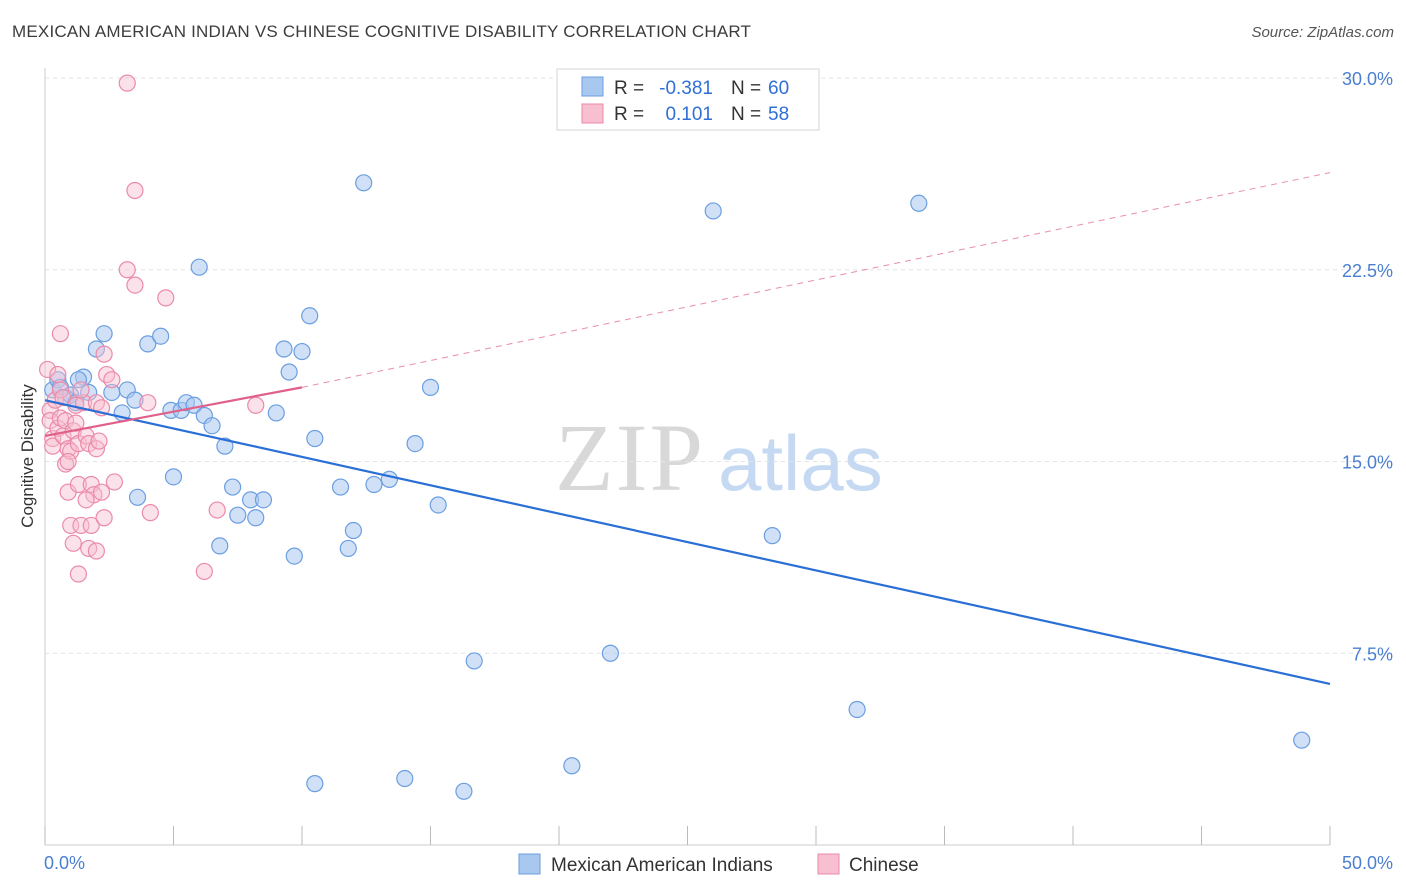 Image resolution: width=1406 pixels, height=892 pixels. Describe the element at coordinates (529, 864) in the screenshot. I see `bottom-legend-swatch-blue` at that location.